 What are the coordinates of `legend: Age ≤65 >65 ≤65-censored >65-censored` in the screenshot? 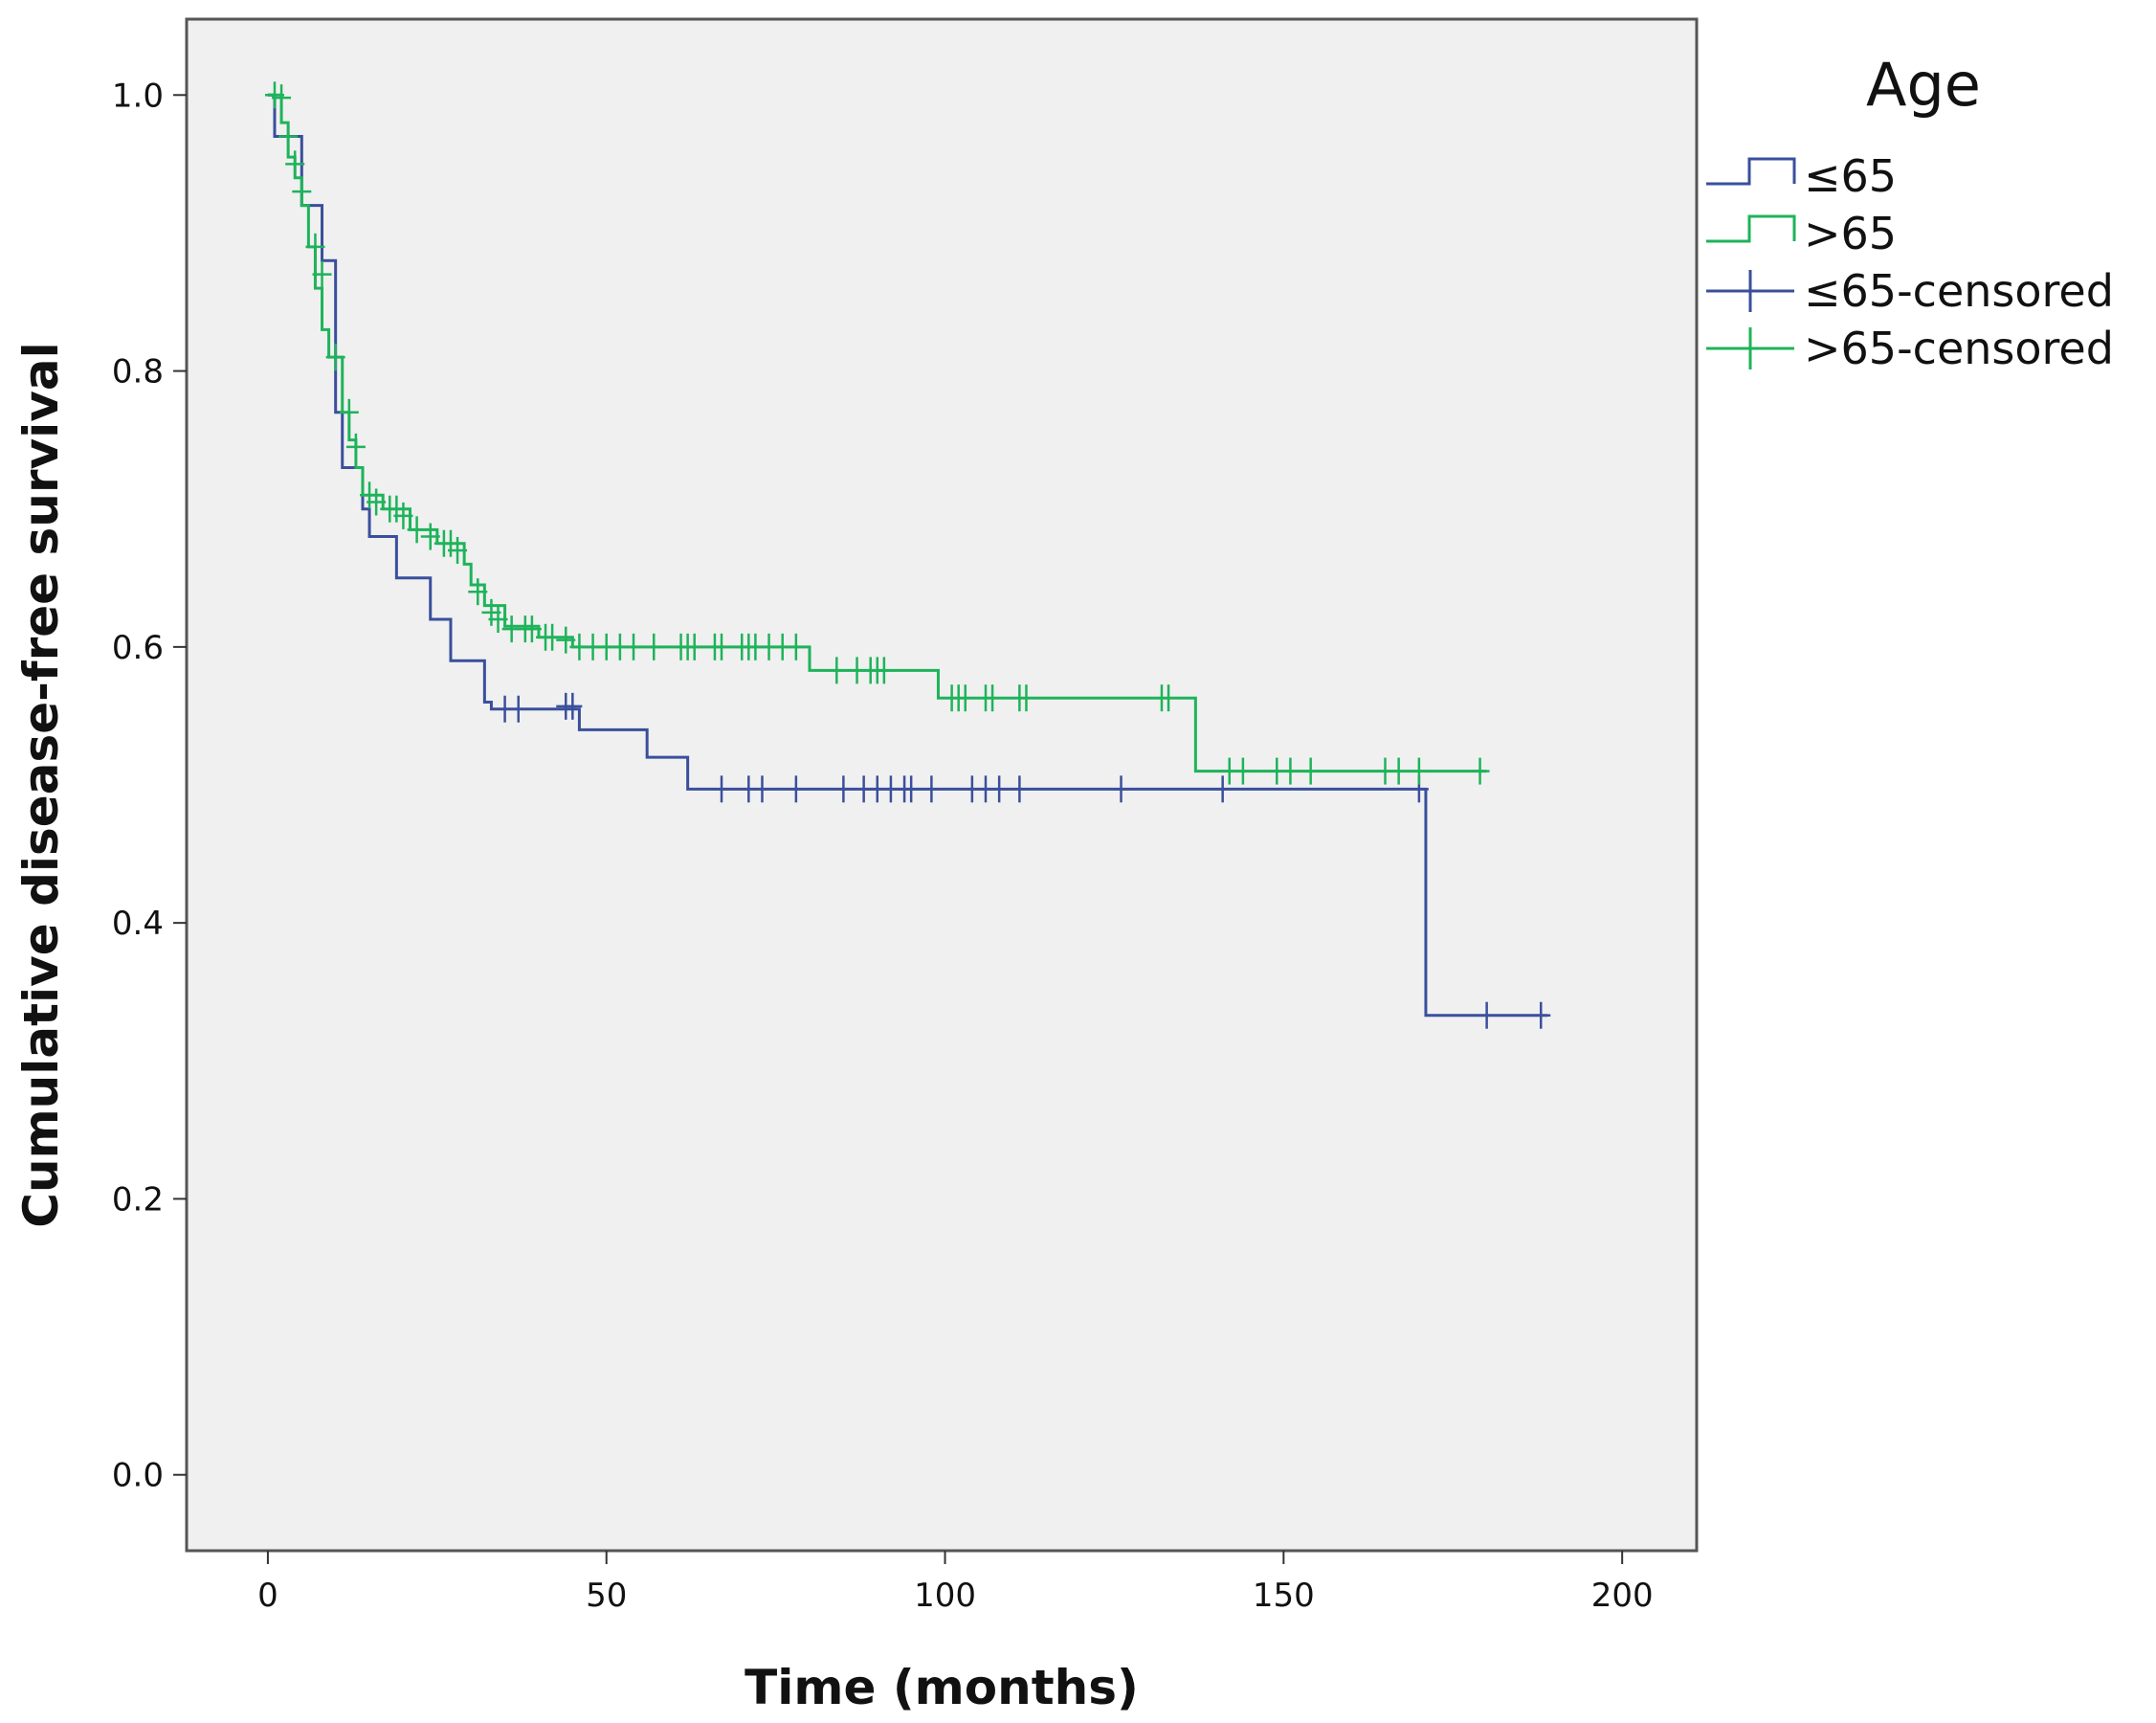 It's located at (1910, 212).